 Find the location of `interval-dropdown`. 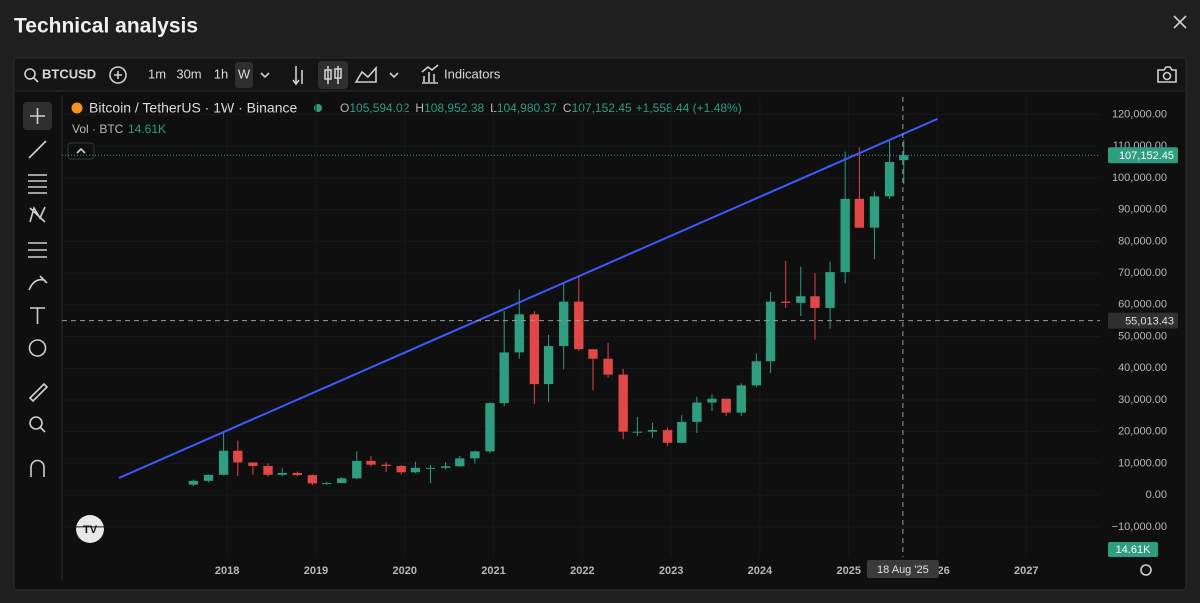

interval-dropdown is located at coordinates (265, 75).